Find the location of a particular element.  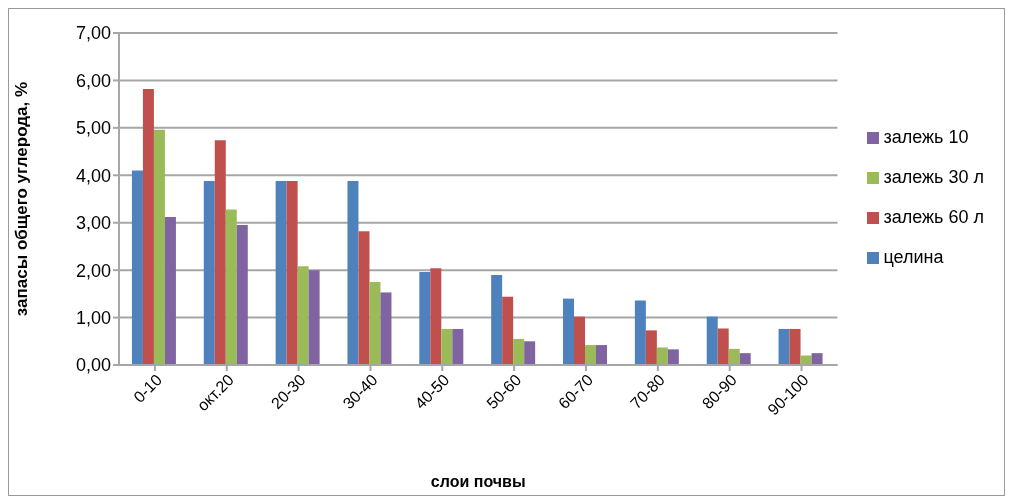

y-tick-label: 4,00 is located at coordinates (93, 175).